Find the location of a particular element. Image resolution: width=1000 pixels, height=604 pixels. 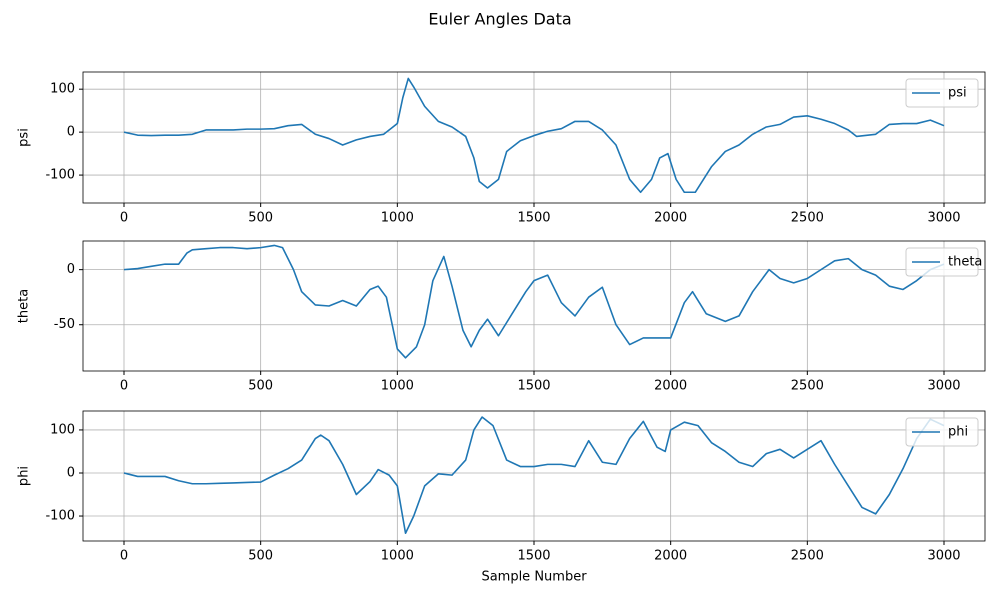

x-axis-label: Sample Number is located at coordinates (534, 577).